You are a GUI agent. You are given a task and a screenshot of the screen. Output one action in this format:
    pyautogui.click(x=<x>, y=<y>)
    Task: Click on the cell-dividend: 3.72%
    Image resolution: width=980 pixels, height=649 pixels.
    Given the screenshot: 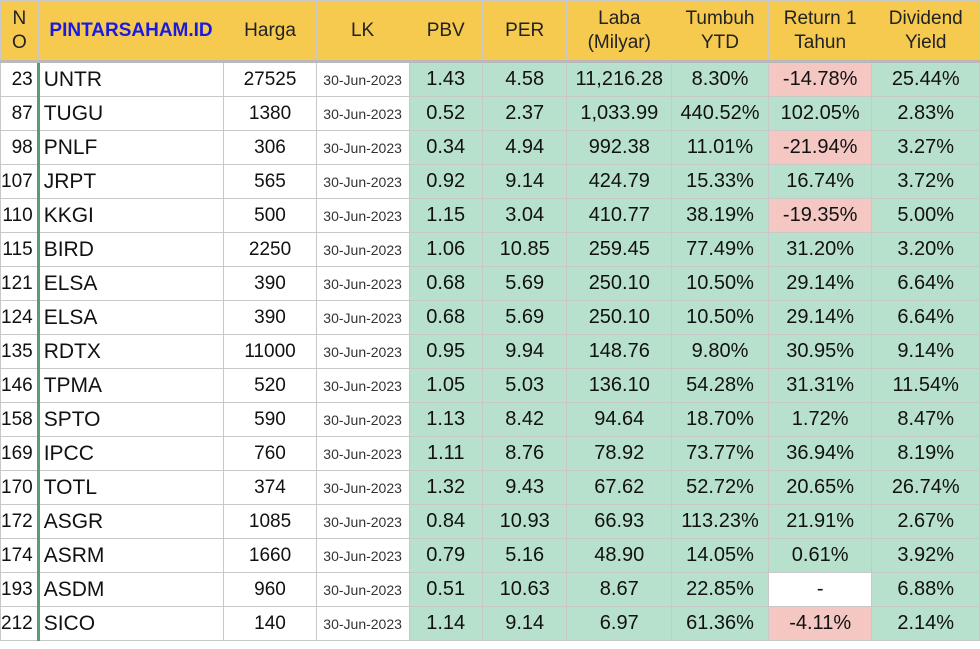 What is the action you would take?
    pyautogui.click(x=925, y=181)
    